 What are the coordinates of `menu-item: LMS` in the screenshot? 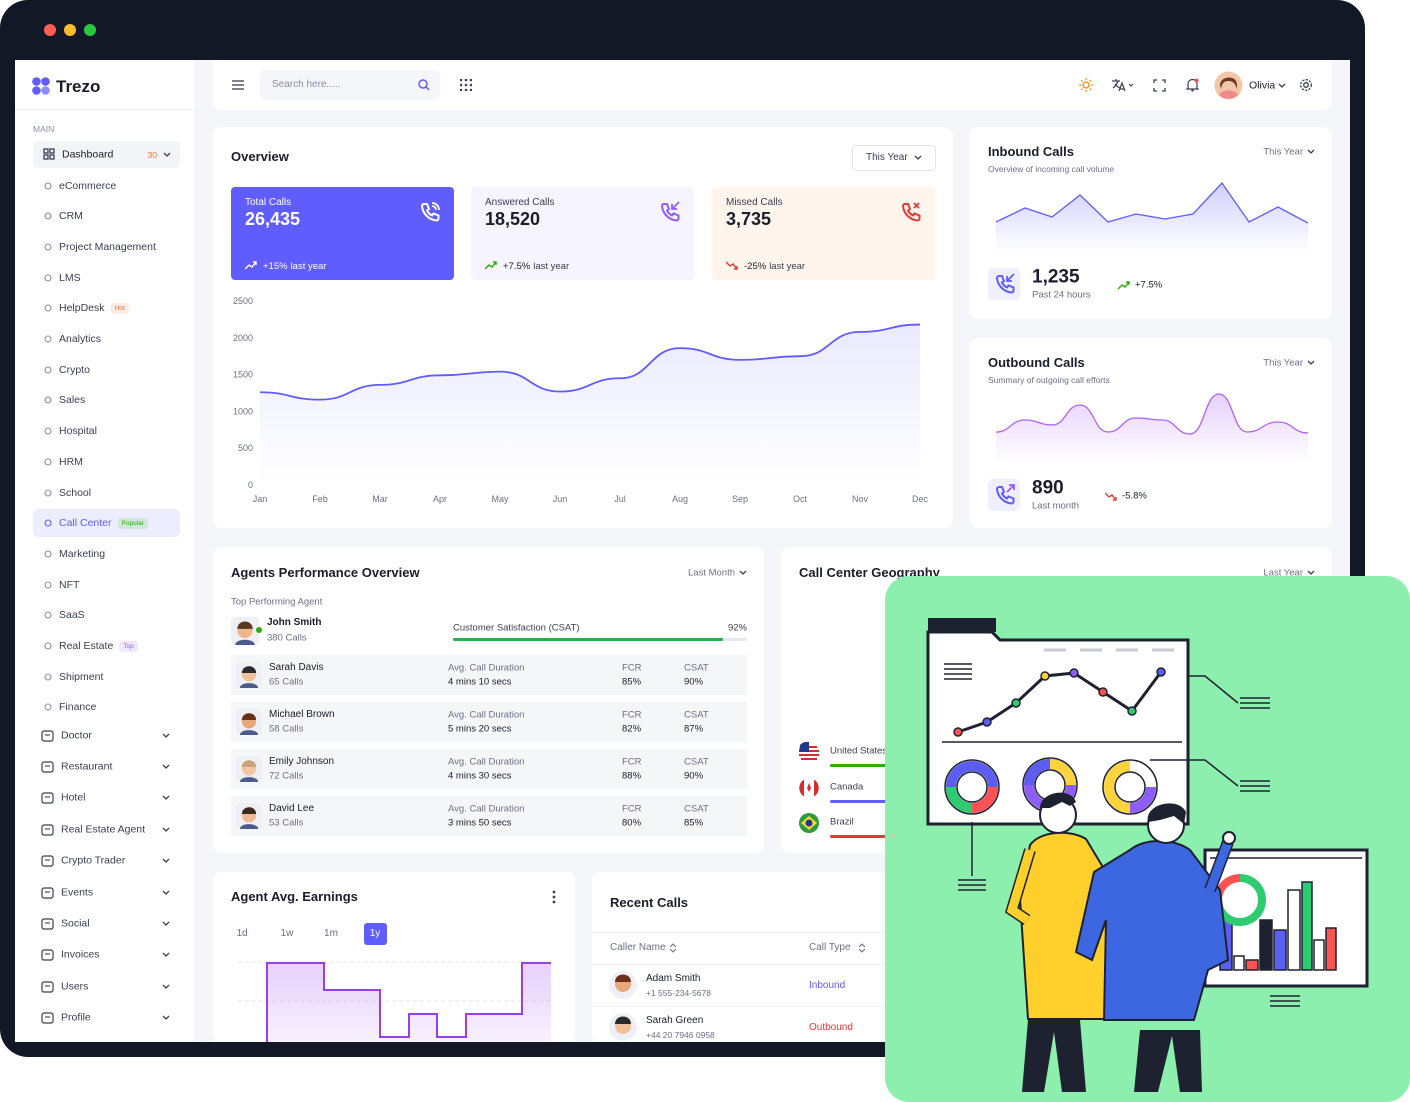 It's located at (119, 278).